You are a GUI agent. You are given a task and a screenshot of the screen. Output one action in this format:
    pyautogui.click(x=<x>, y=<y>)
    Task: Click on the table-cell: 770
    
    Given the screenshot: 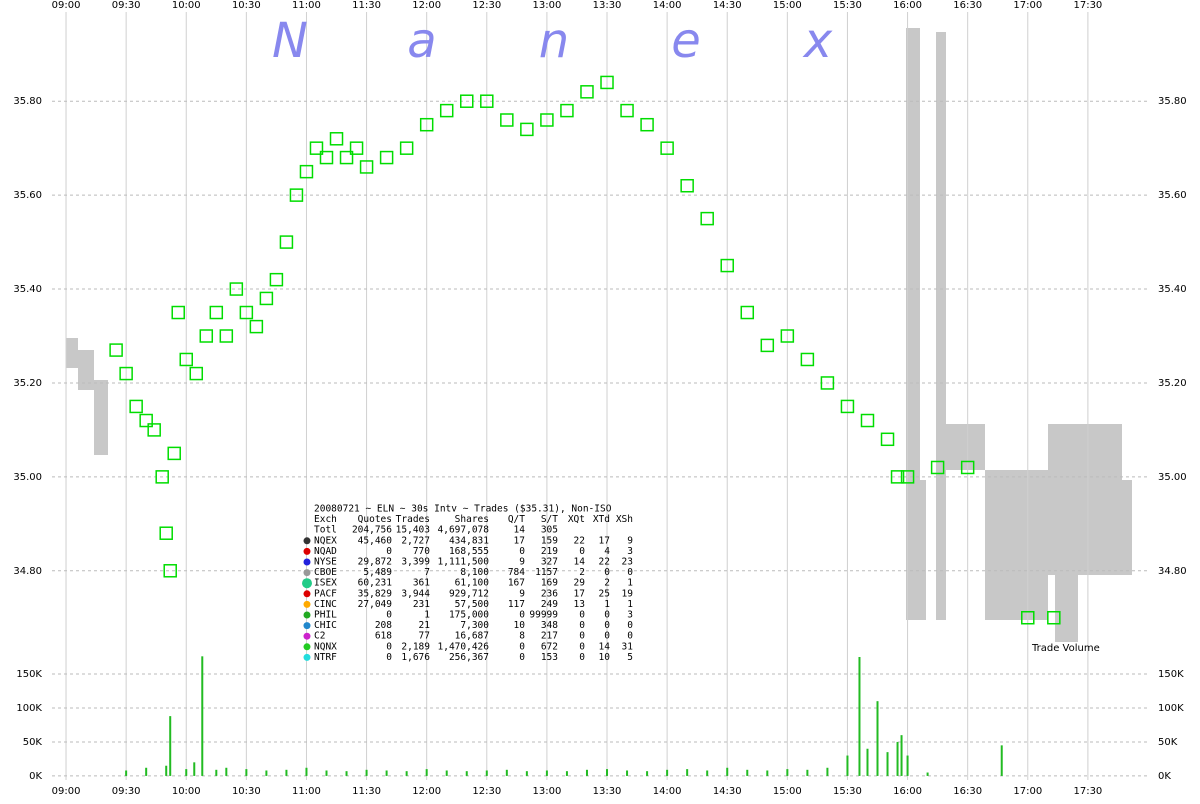 What is the action you would take?
    pyautogui.click(x=421, y=551)
    